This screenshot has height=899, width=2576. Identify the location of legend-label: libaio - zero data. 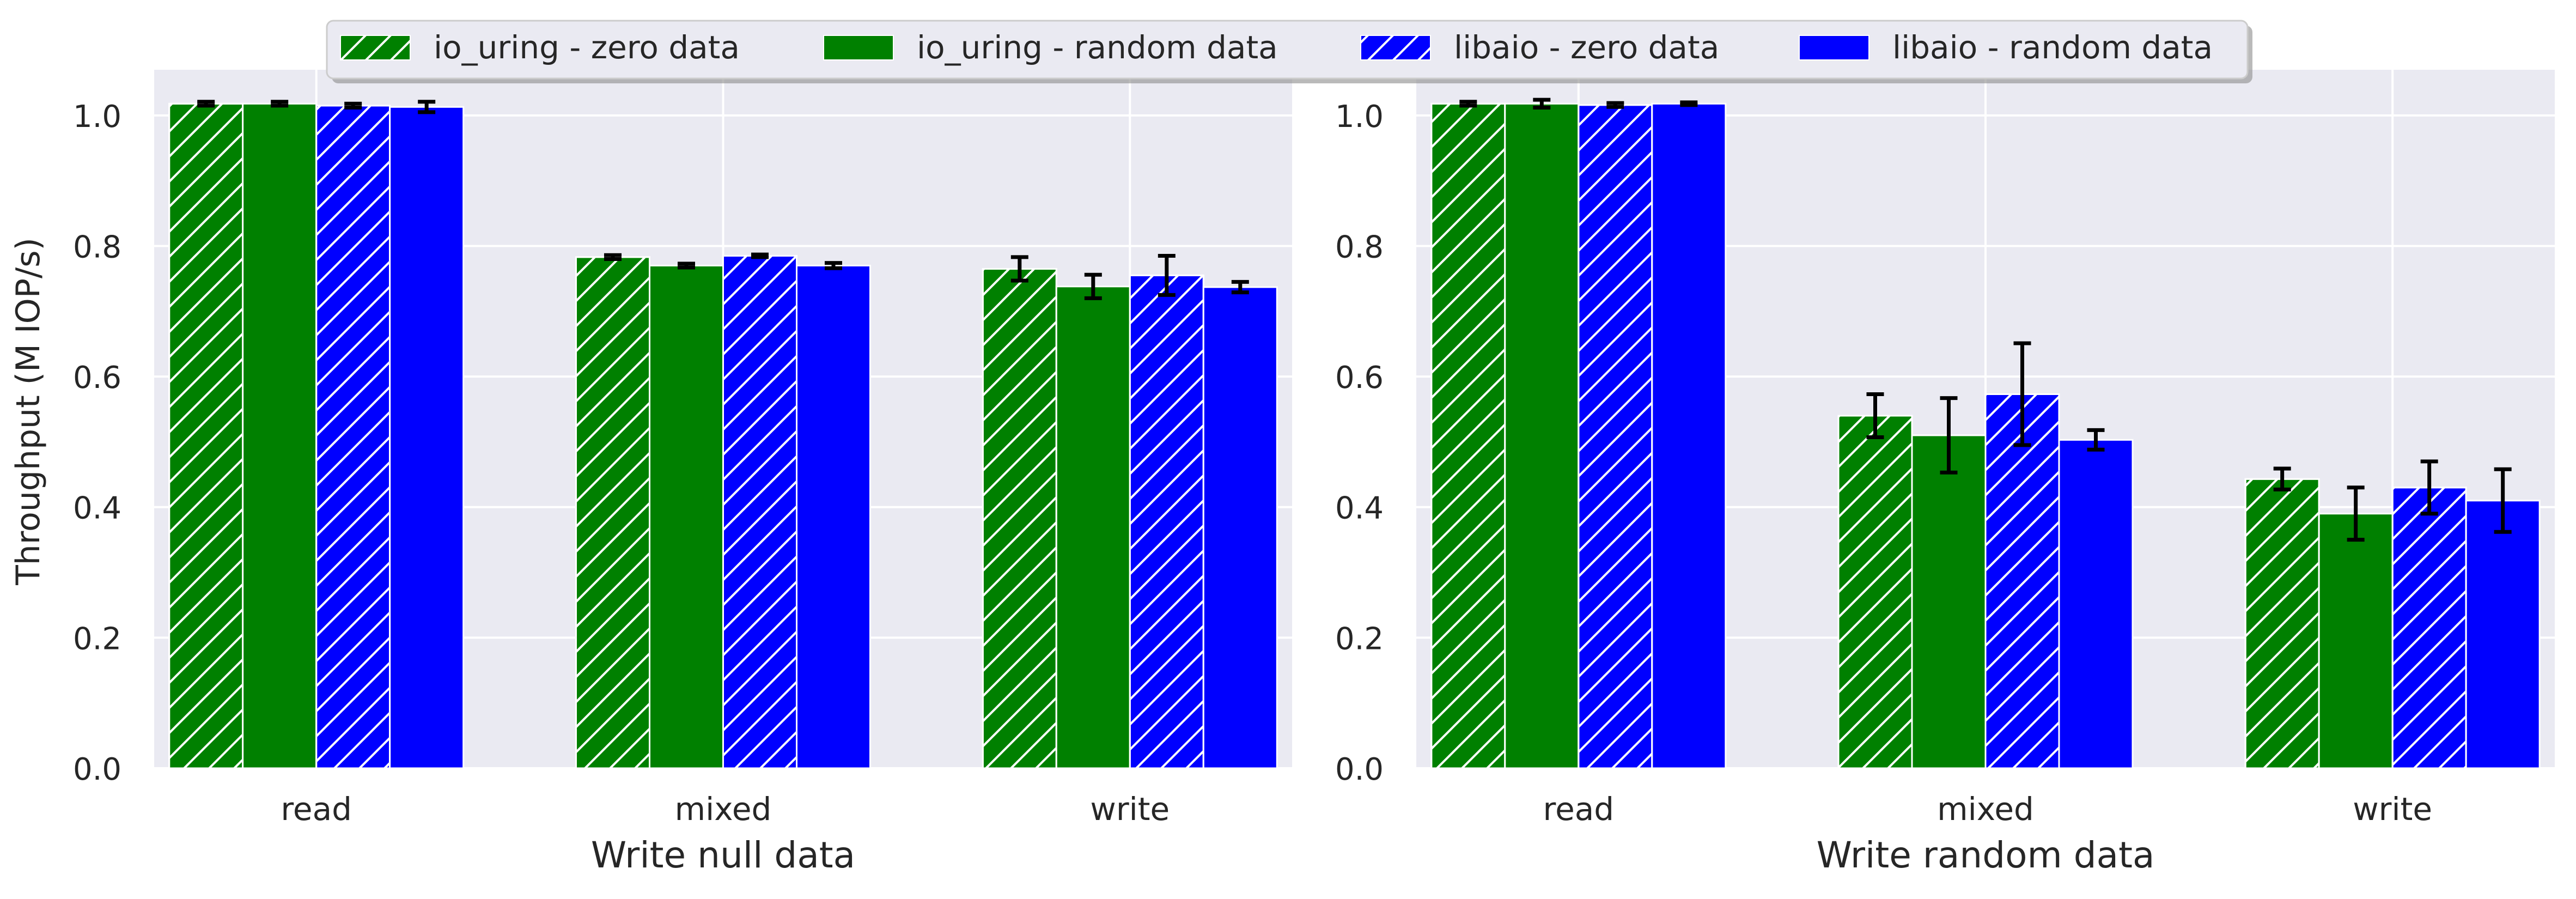
(1587, 47).